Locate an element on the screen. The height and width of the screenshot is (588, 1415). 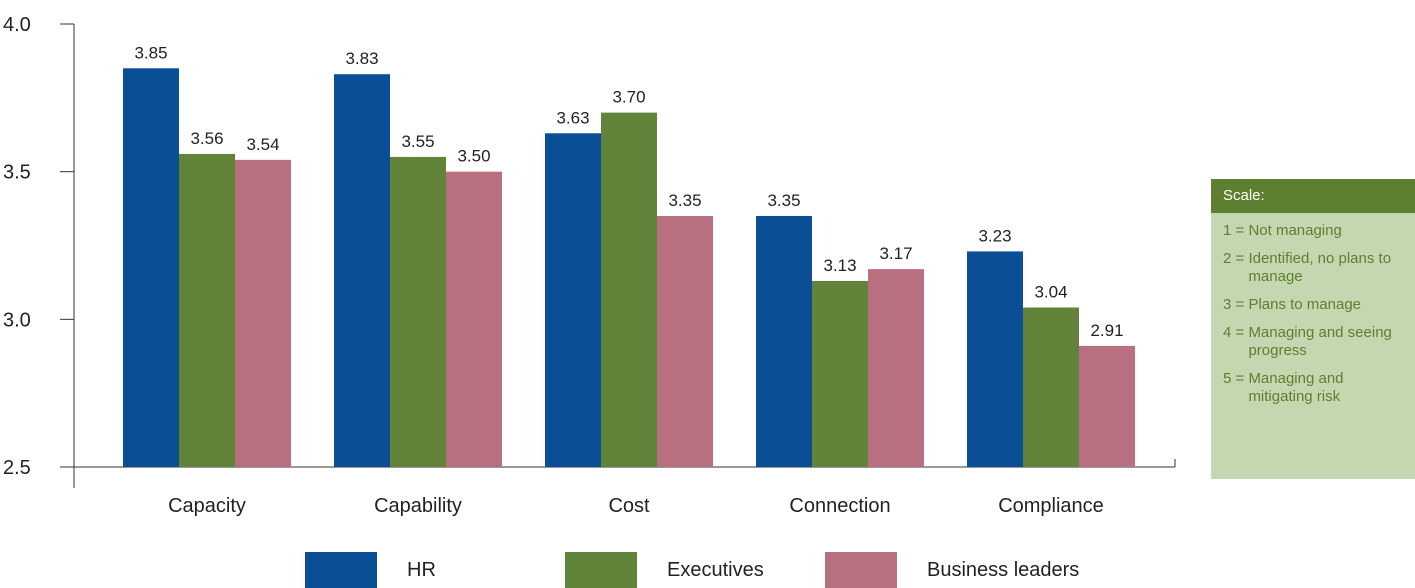
bar-executives-connection is located at coordinates (840, 373).